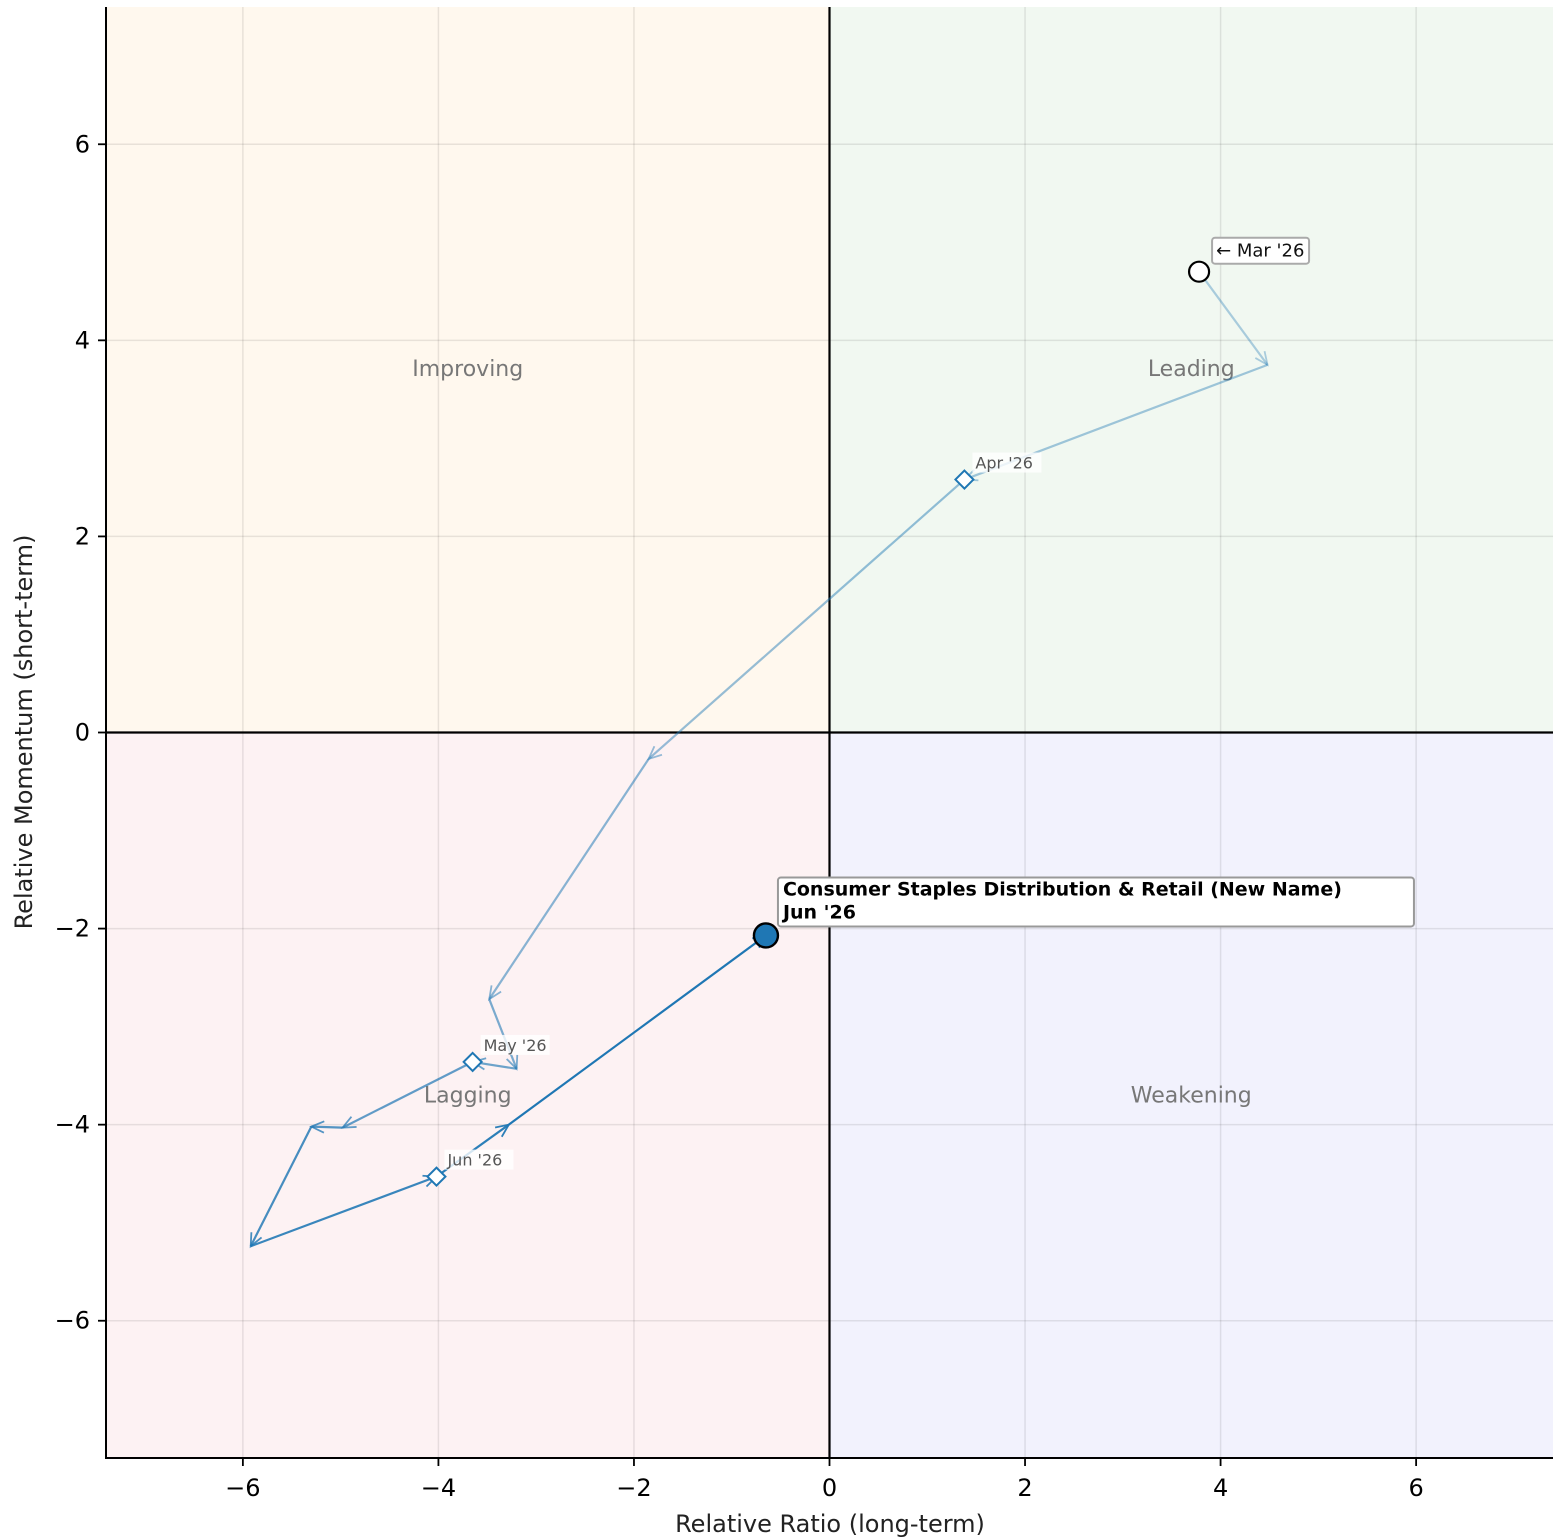 The image size is (1553, 1540). What do you see at coordinates (82, 340) in the screenshot?
I see `y-tick-label: 4` at bounding box center [82, 340].